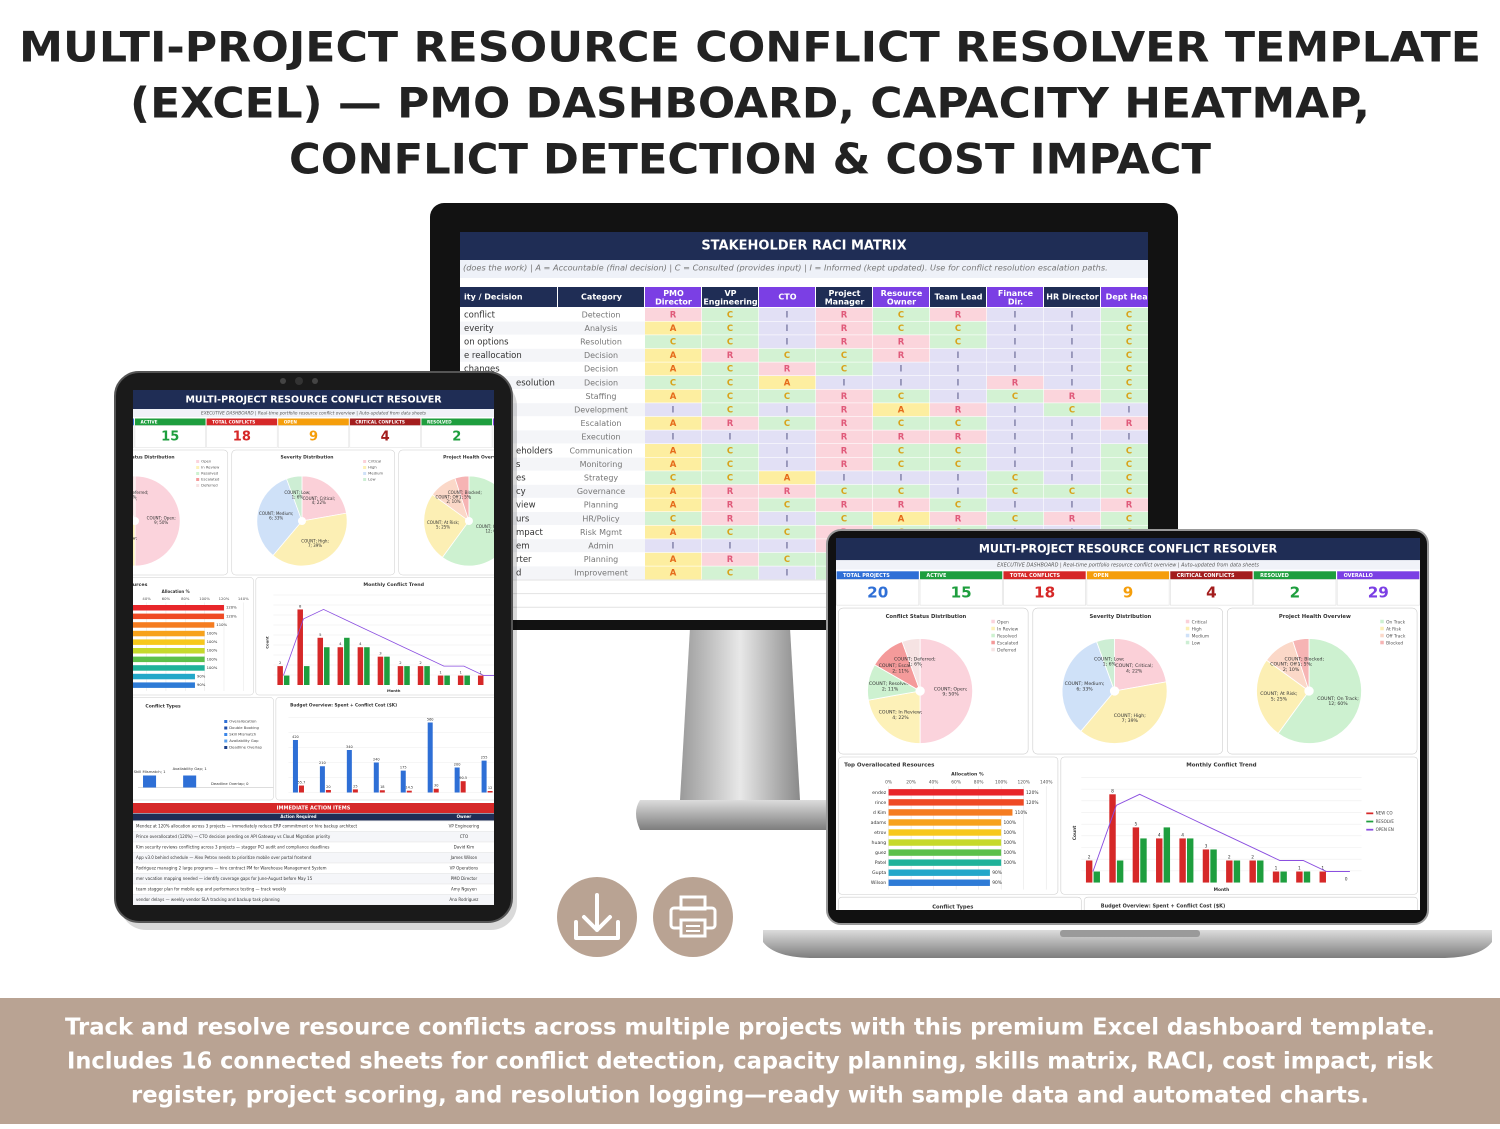 This screenshot has height=1129, width=1500. I want to click on legend-label: Off Track, so click(1396, 636).